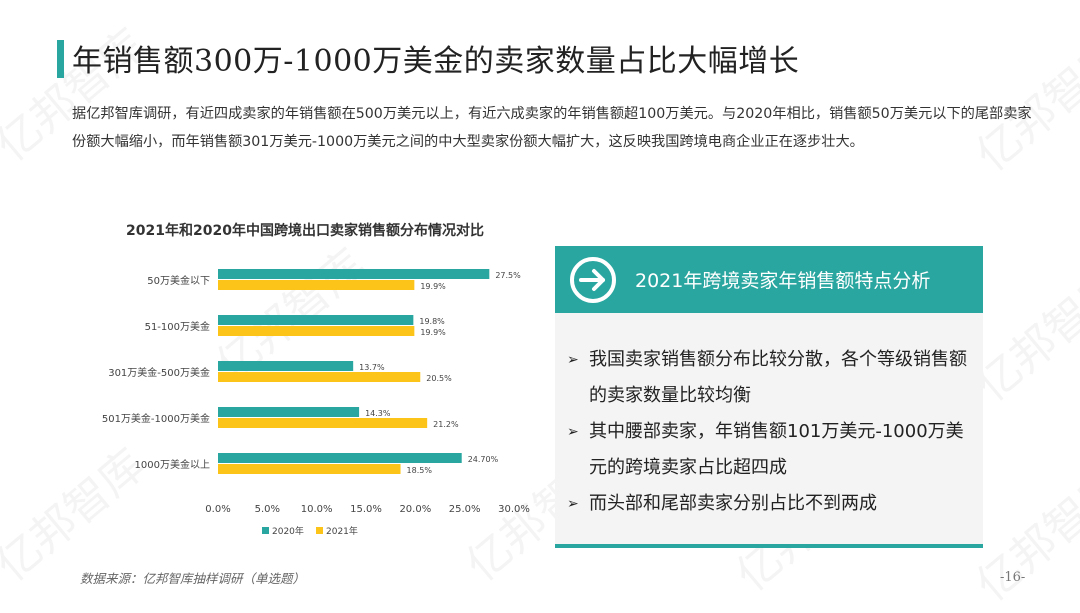 The image size is (1080, 613). I want to click on list-item: ➢ 我国卖家销售额分布比较分散，各个等级销售额的卖家数量比较均衡, so click(769, 378).